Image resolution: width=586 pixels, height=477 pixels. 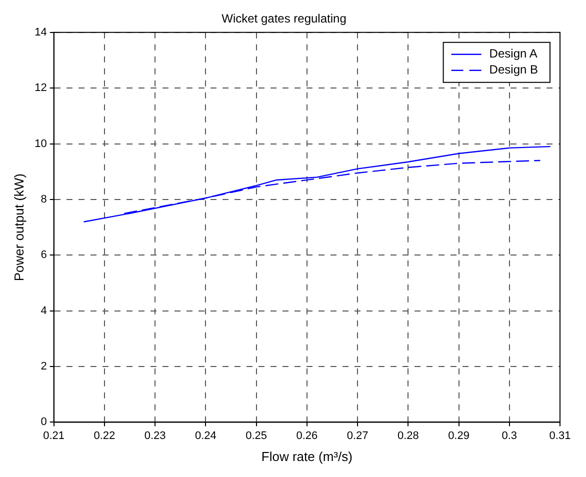 I want to click on x-tick-label: 0.27, so click(x=357, y=436).